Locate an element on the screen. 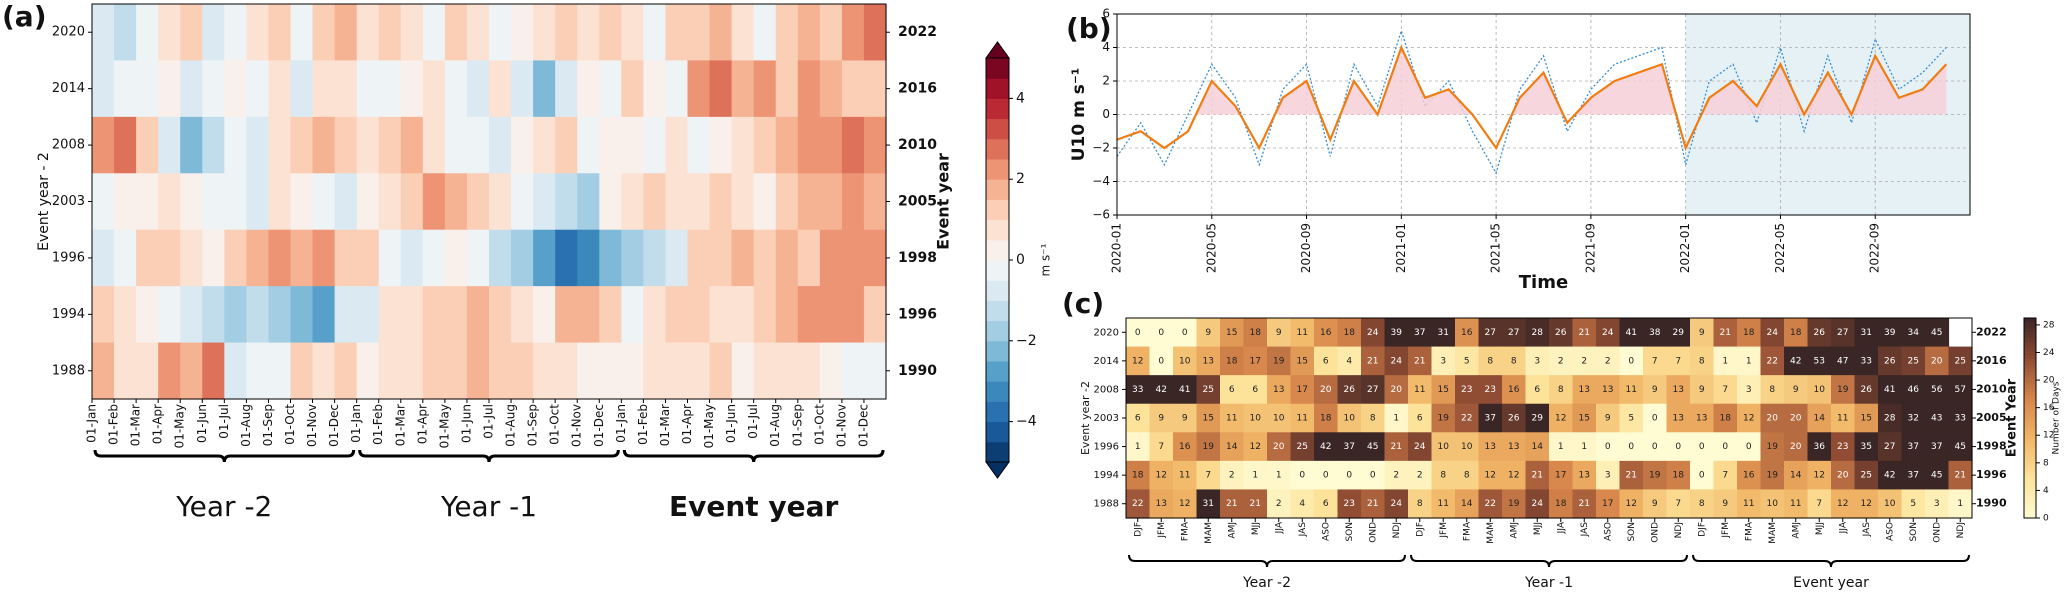 The width and height of the screenshot is (2066, 594). x-tick-label: MJJ is located at coordinates (1256, 528).